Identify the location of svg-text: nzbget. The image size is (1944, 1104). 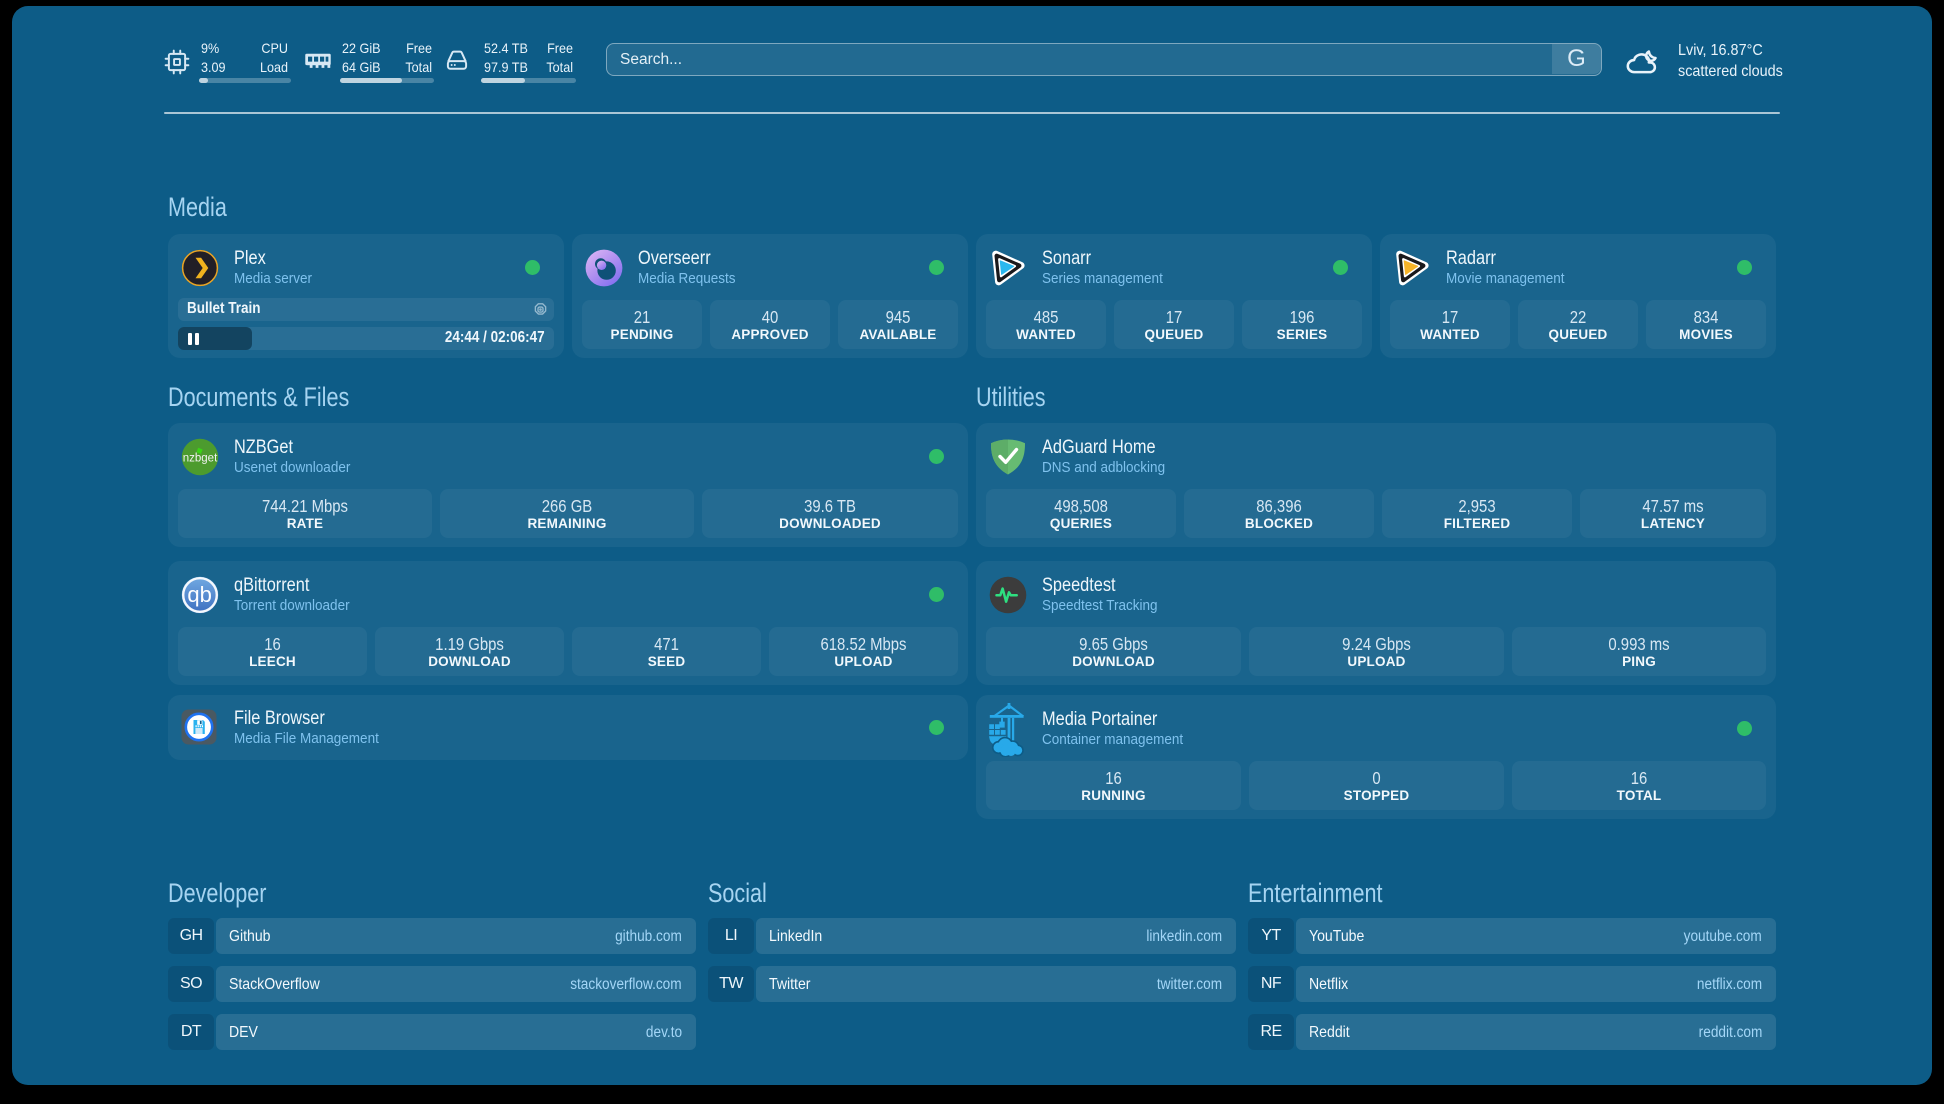
(200, 459).